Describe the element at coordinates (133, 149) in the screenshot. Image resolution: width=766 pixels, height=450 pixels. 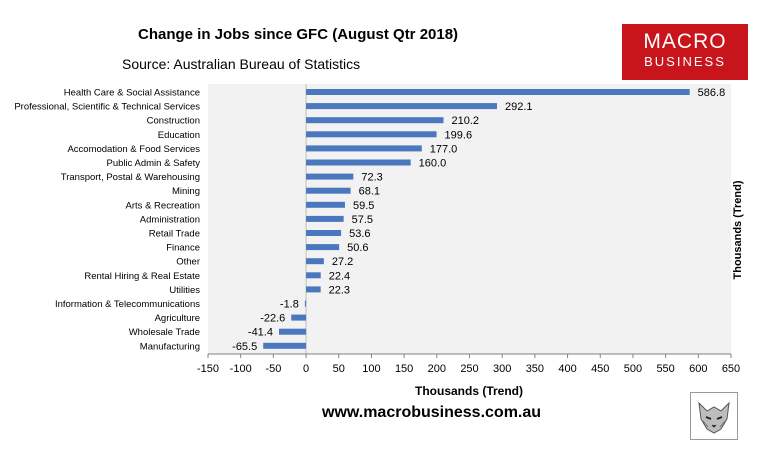
I see `category-label: Accomodation & Food Services` at that location.